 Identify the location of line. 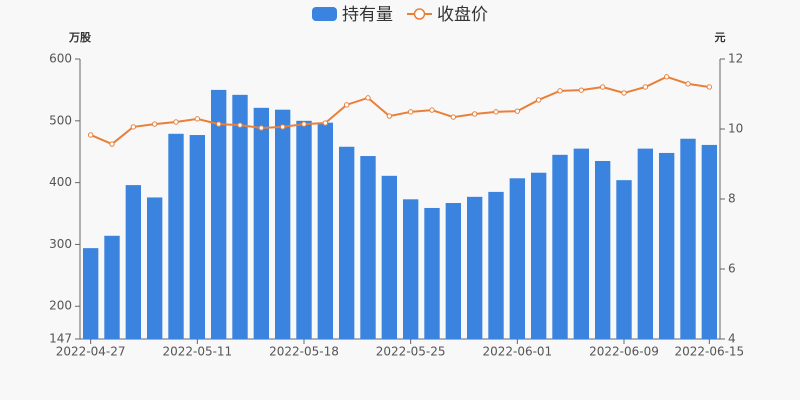
(400, 110).